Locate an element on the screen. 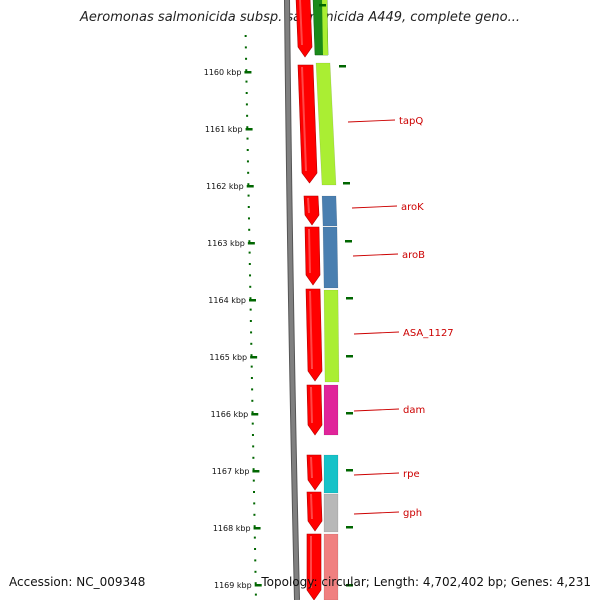 This screenshot has height=600, width=600. tick-label: 1169 kbp is located at coordinates (233, 585).